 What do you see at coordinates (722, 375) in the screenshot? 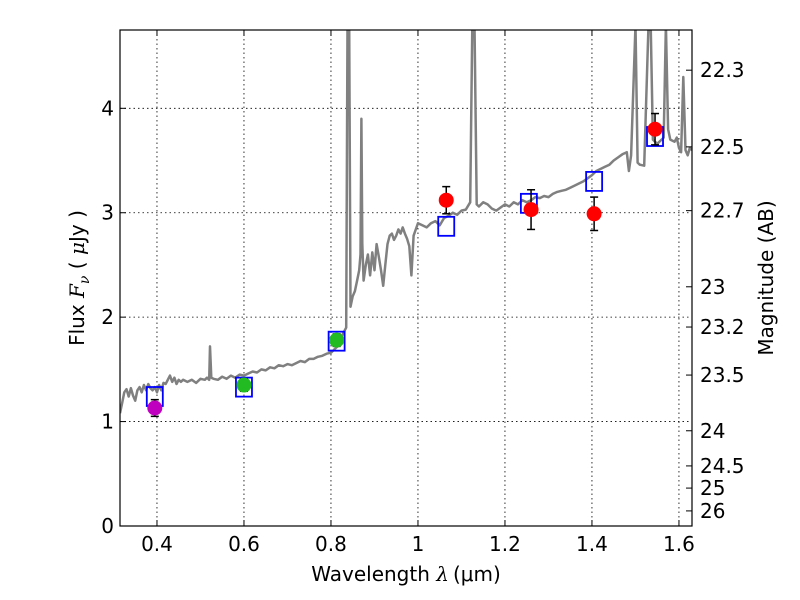
I see `y2-tick-label-5: 23.5` at bounding box center [722, 375].